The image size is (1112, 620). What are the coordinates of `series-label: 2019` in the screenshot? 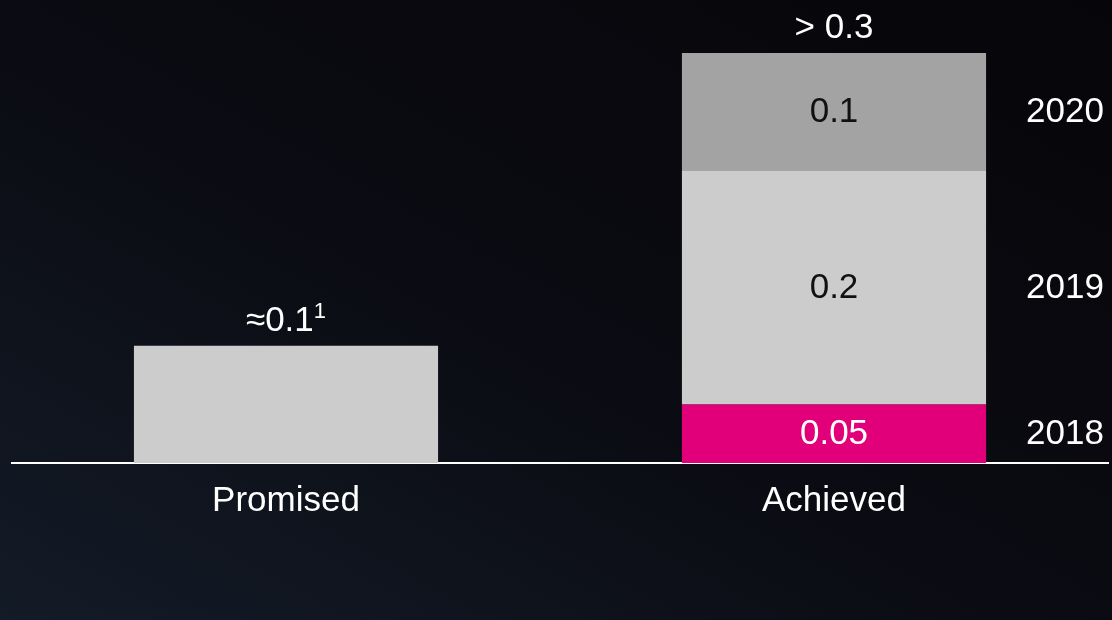 It's located at (1065, 285).